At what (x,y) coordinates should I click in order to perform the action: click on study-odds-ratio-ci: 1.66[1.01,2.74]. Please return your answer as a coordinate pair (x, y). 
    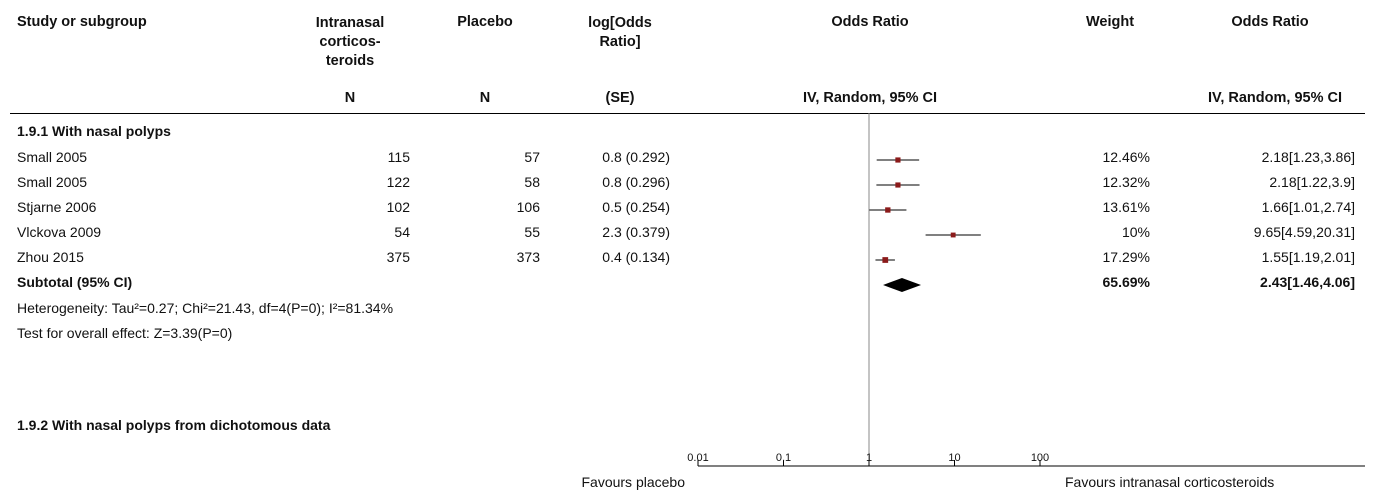
    Looking at the image, I should click on (1308, 207).